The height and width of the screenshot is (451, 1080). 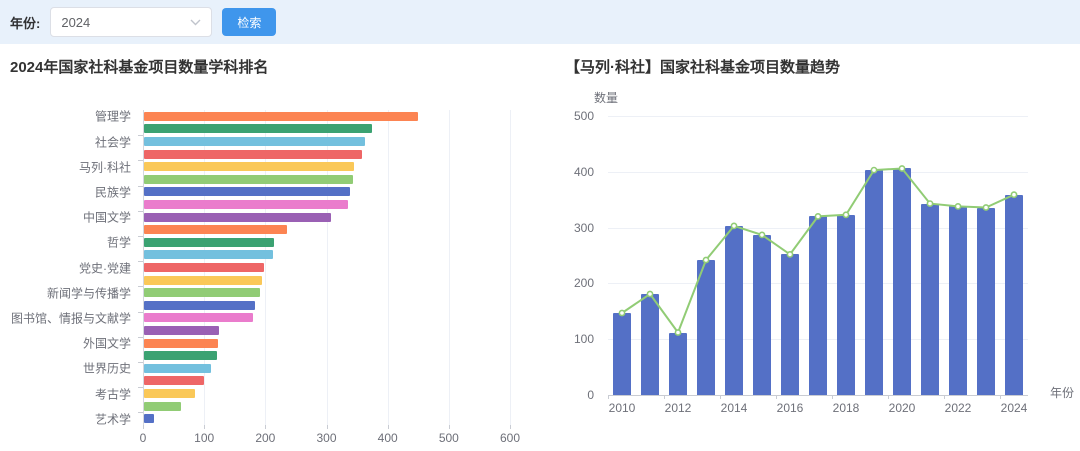 I want to click on x-axis-tick-label: 2018, so click(x=846, y=408).